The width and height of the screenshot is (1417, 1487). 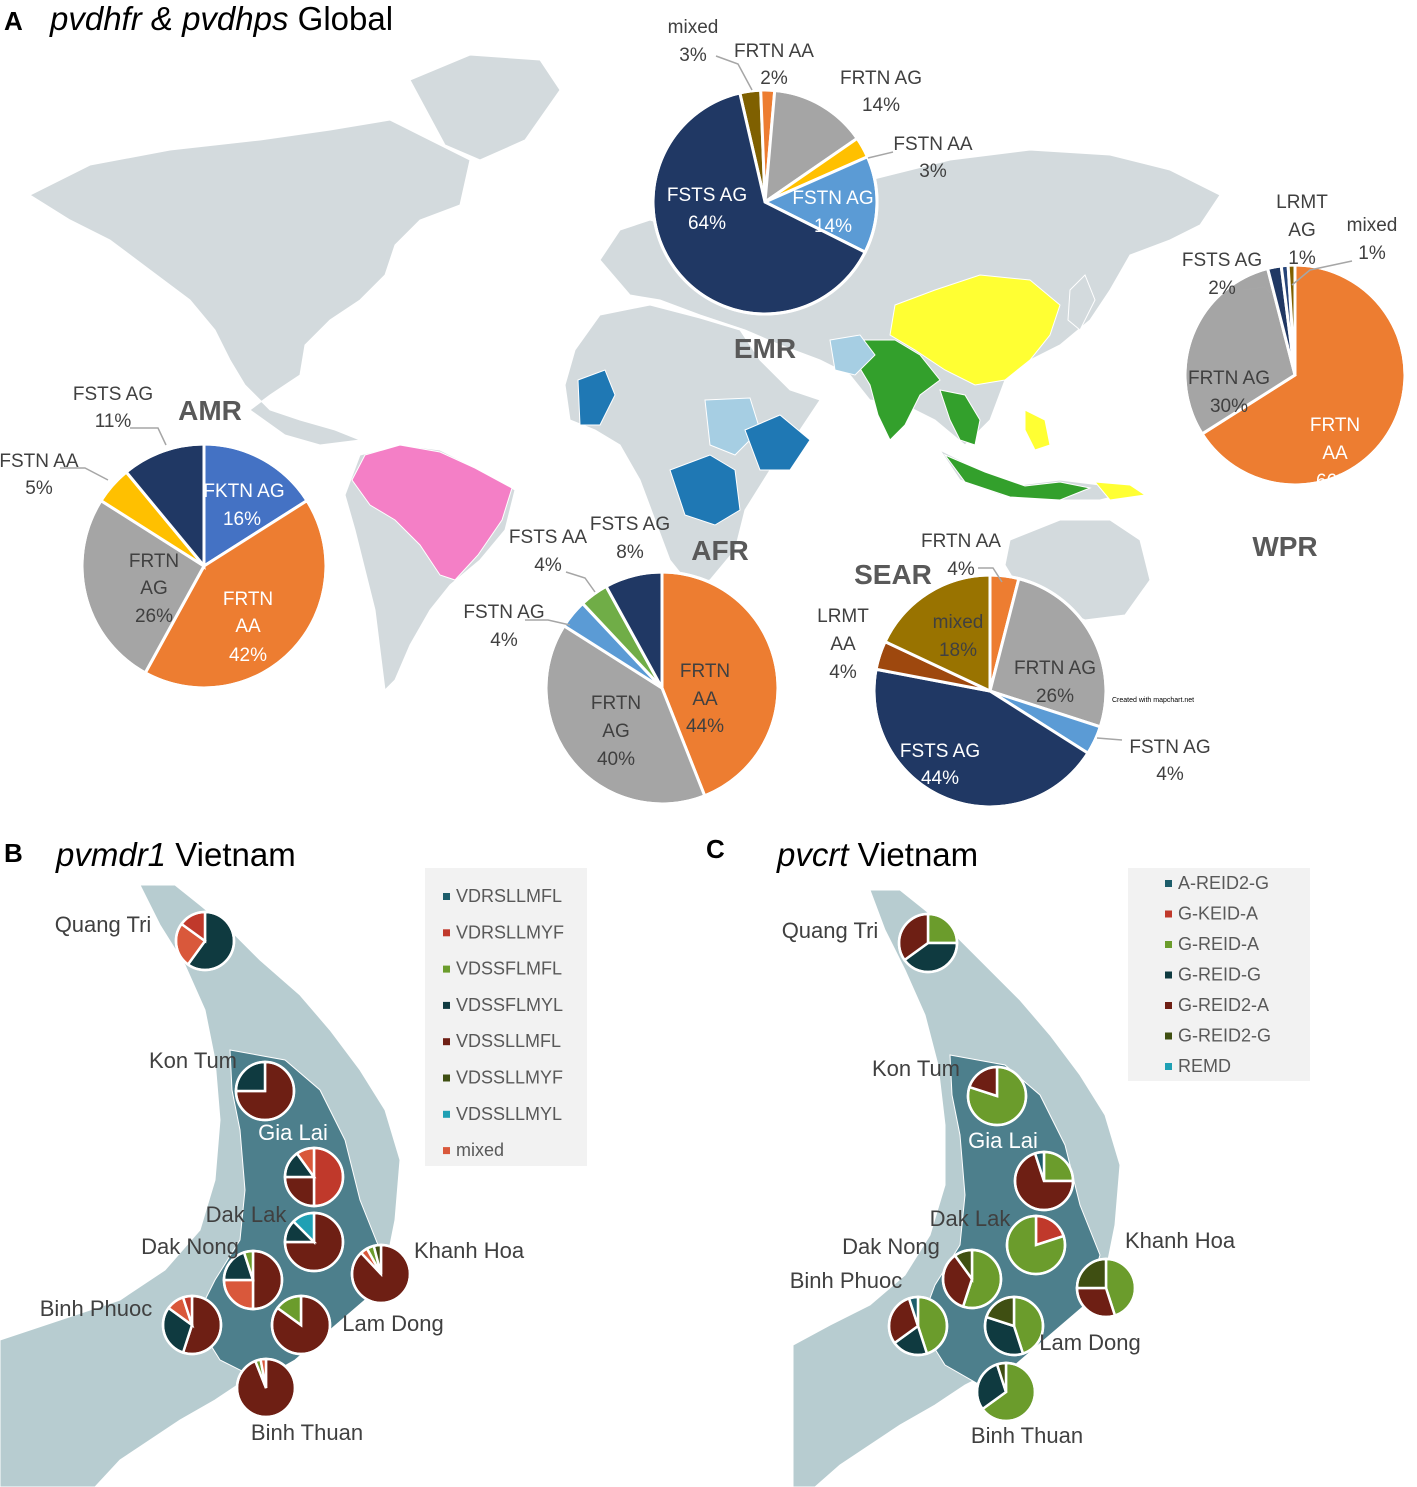 I want to click on c-binh-phuoc-outline, so click(x=918, y=1326).